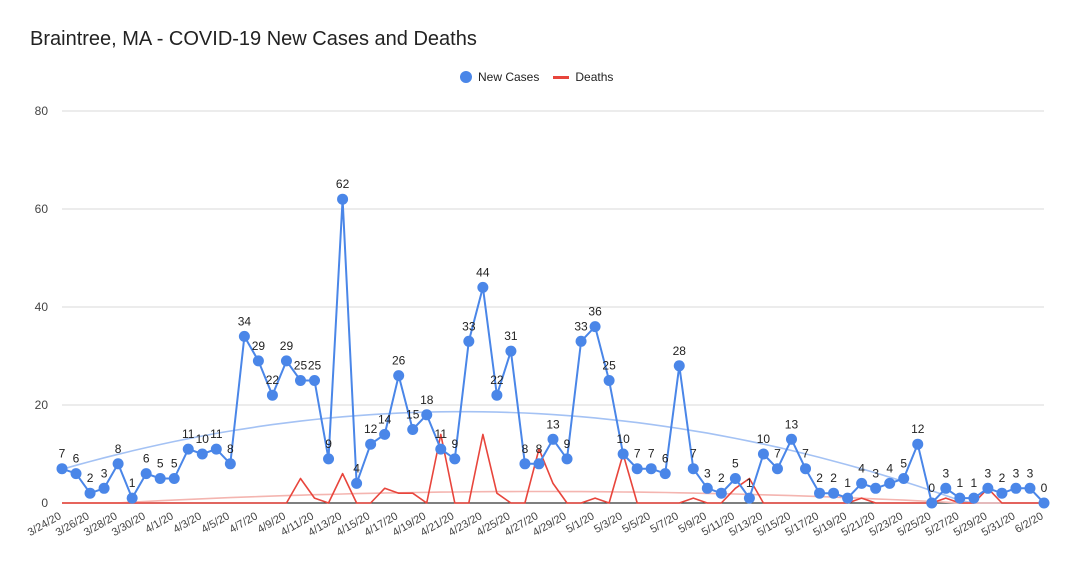 The width and height of the screenshot is (1079, 564). Describe the element at coordinates (287, 346) in the screenshot. I see `data-label: 29` at that location.